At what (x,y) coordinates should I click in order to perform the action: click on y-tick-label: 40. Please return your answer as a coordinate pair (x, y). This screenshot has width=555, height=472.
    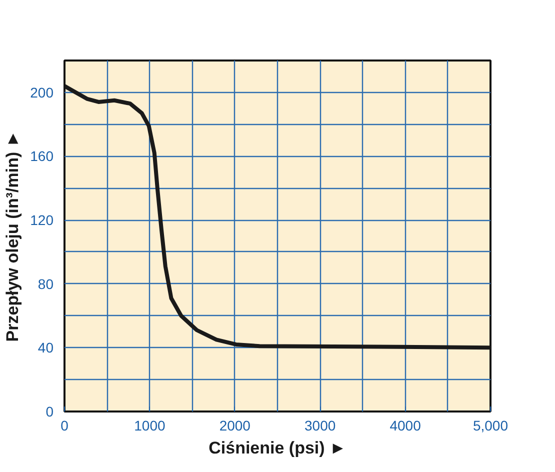
    Looking at the image, I should click on (46, 348).